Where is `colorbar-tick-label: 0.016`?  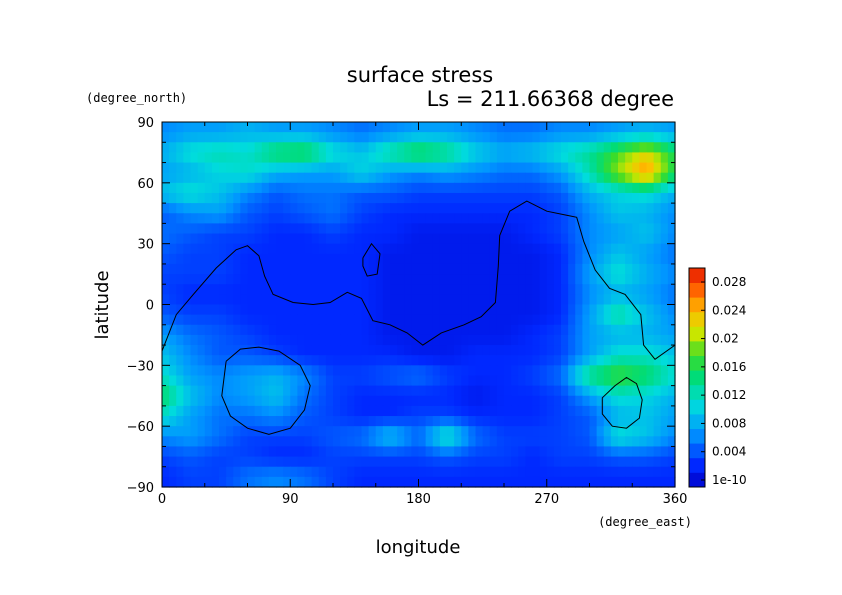
colorbar-tick-label: 0.016 is located at coordinates (729, 367).